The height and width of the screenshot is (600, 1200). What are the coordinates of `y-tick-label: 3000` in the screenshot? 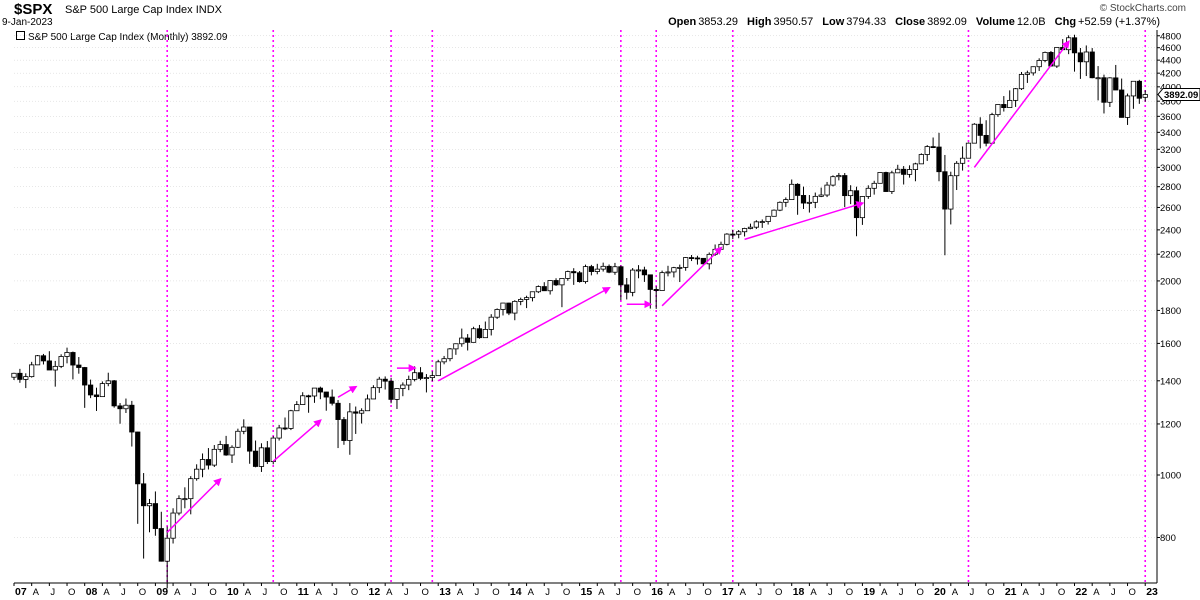 It's located at (1170, 168).